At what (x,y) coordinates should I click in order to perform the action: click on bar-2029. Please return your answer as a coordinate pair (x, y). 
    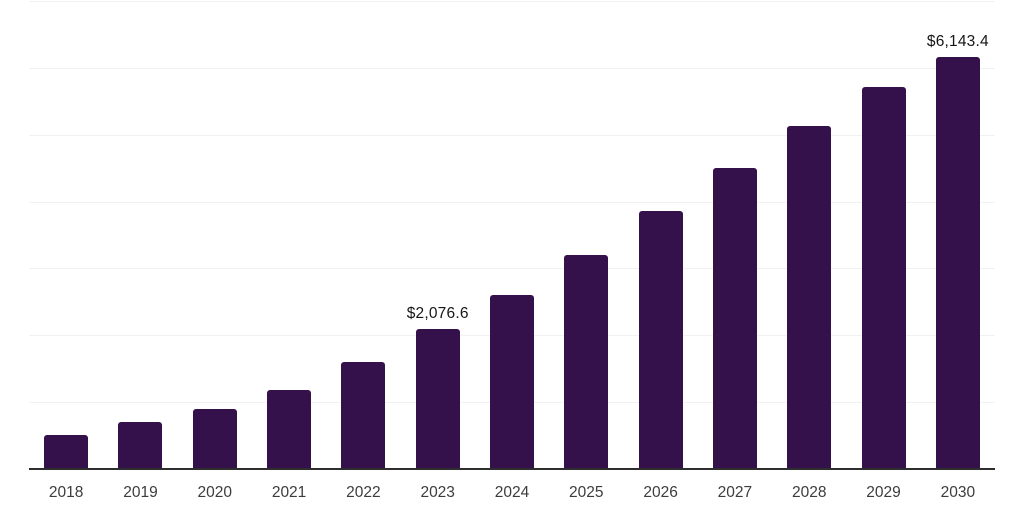
    Looking at the image, I should click on (883, 277).